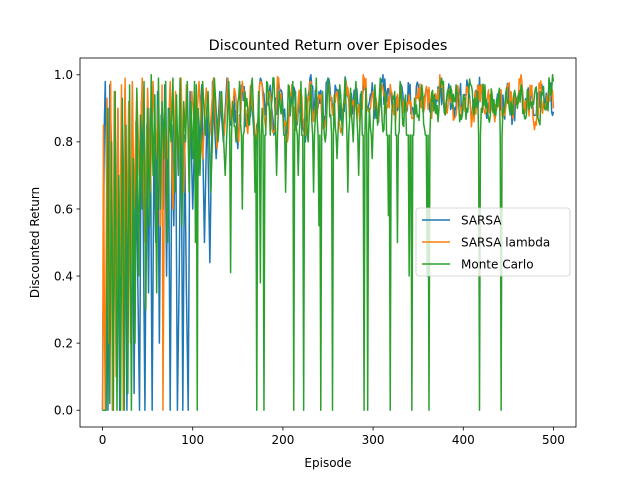  What do you see at coordinates (103, 440) in the screenshot?
I see `x-tick-label: 0` at bounding box center [103, 440].